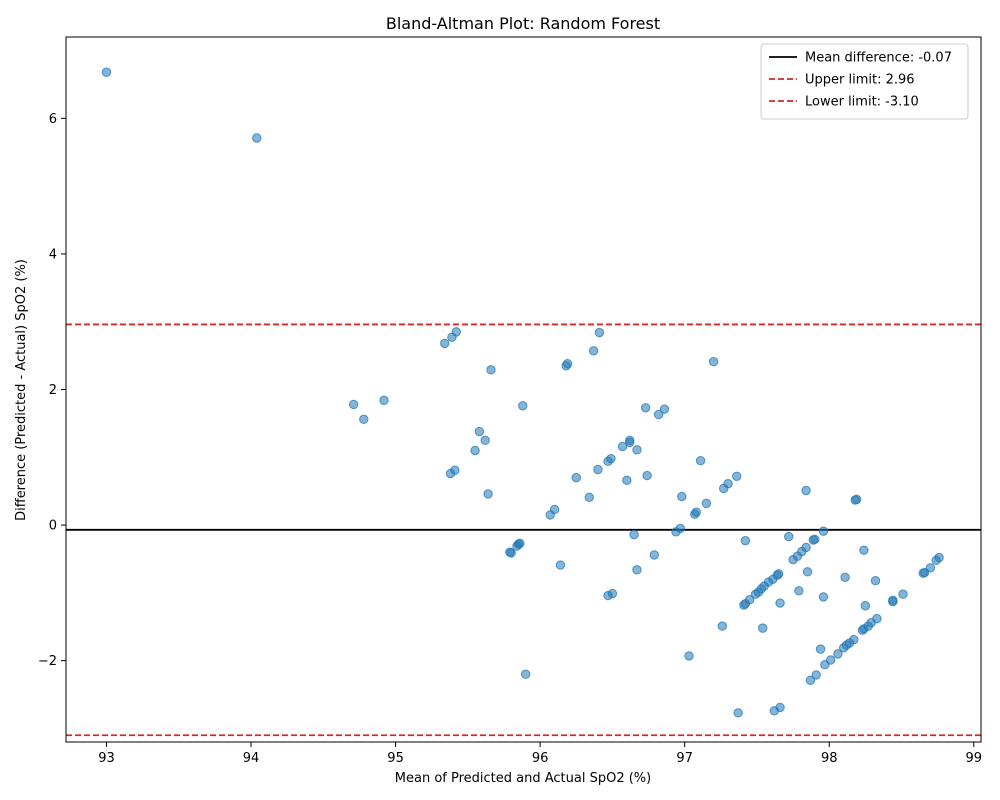 The width and height of the screenshot is (1000, 800). Describe the element at coordinates (684, 758) in the screenshot. I see `x-tick-label: 97` at that location.